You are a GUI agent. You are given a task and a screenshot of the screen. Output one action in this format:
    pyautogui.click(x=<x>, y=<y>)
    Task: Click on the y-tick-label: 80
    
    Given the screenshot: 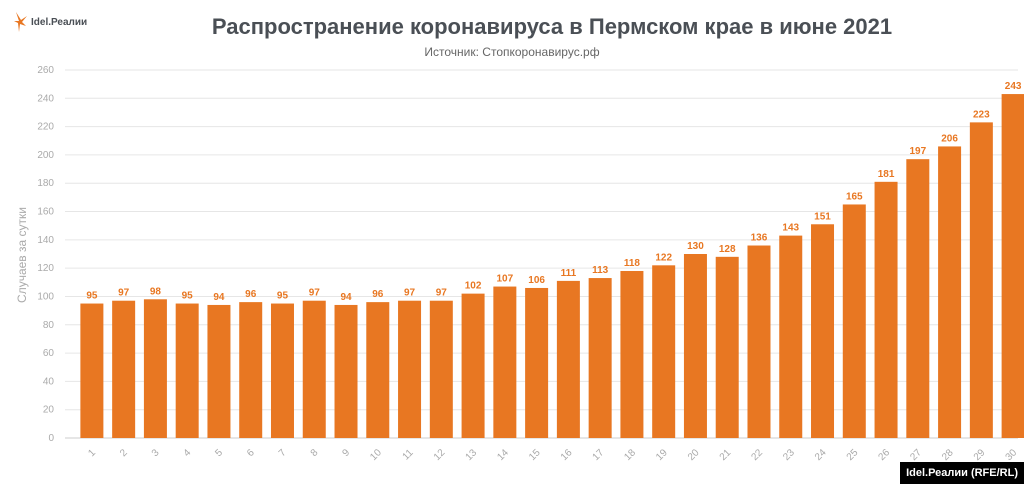 What is the action you would take?
    pyautogui.click(x=49, y=325)
    